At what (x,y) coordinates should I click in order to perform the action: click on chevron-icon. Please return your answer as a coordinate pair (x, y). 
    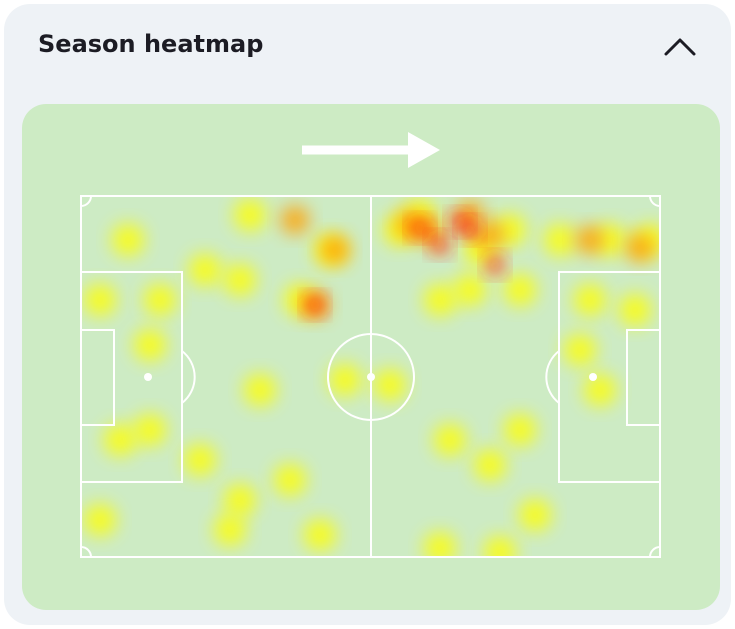
    Looking at the image, I should click on (680, 47).